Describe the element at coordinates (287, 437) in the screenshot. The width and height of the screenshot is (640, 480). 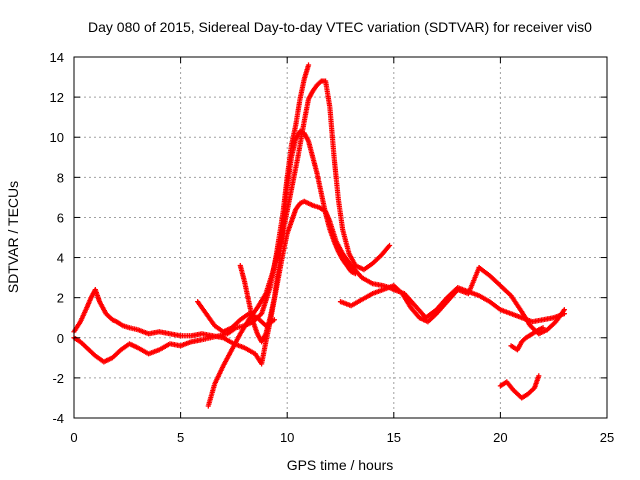
I see `x-tick-label: 10` at that location.